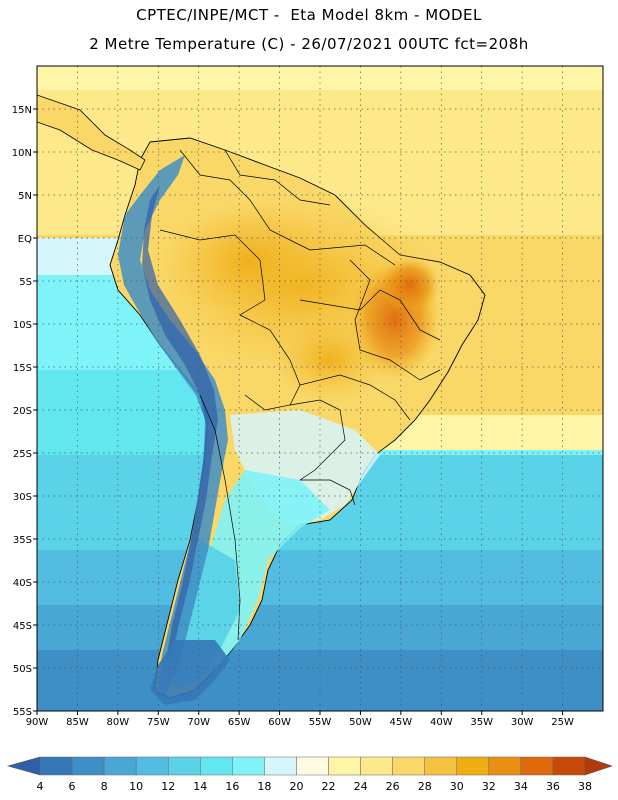 This screenshot has width=618, height=800. Describe the element at coordinates (25, 239) in the screenshot. I see `lat-tick-label: EQ` at that location.